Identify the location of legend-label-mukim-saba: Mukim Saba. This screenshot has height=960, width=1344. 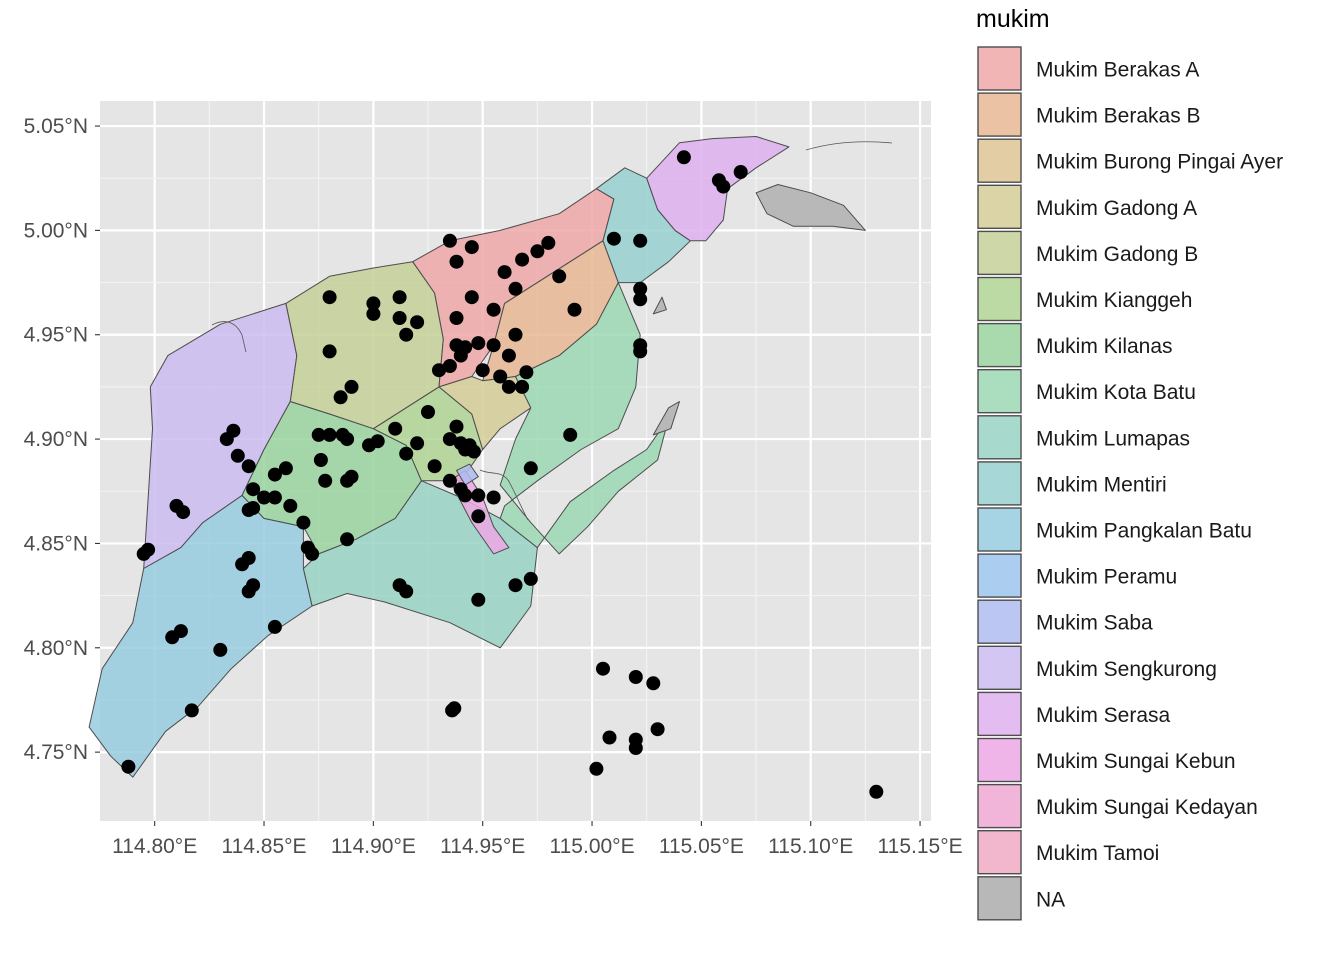
(1094, 623).